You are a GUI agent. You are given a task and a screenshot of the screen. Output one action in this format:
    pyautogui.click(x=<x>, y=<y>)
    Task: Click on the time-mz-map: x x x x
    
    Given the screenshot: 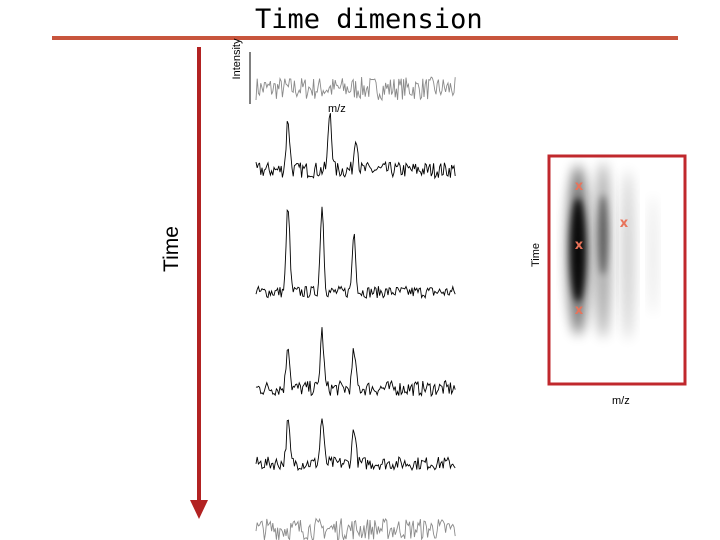 What is the action you would take?
    pyautogui.click(x=617, y=270)
    